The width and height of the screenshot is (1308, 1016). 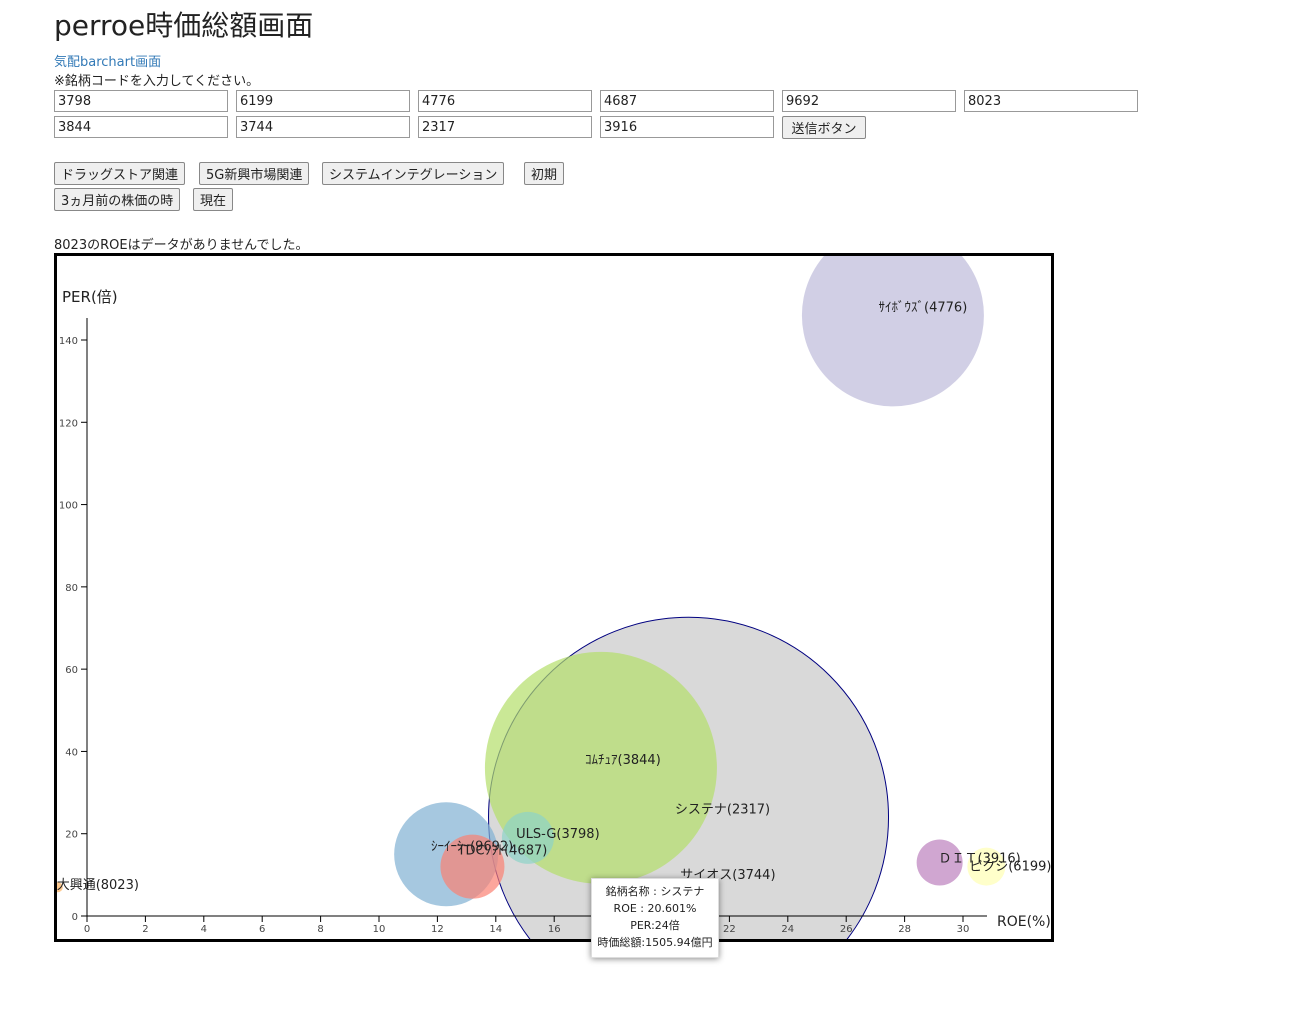 What do you see at coordinates (320, 929) in the screenshot?
I see `x-tick-label: 8` at bounding box center [320, 929].